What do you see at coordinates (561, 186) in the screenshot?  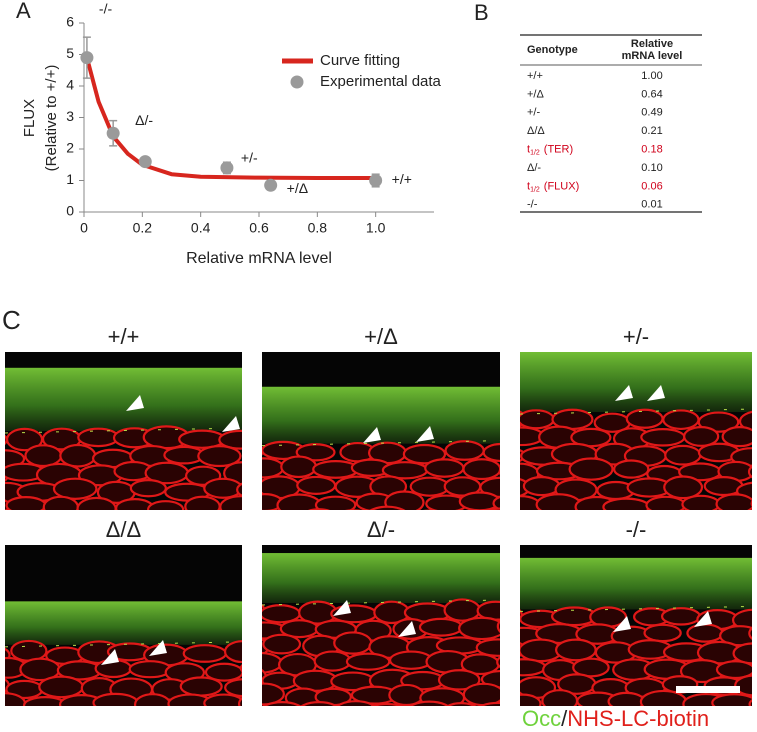 I see `genotype-rest: (FLUX)` at bounding box center [561, 186].